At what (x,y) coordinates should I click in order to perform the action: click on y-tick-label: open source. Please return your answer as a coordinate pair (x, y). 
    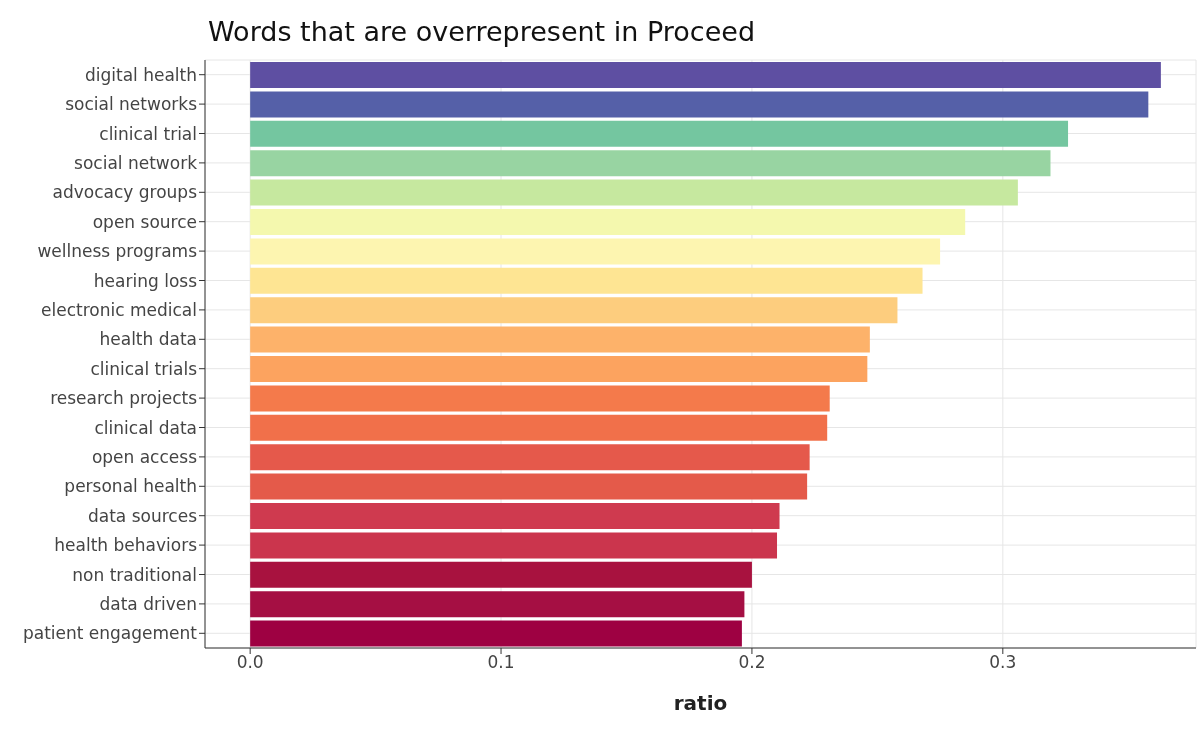
    Looking at the image, I should click on (144, 221).